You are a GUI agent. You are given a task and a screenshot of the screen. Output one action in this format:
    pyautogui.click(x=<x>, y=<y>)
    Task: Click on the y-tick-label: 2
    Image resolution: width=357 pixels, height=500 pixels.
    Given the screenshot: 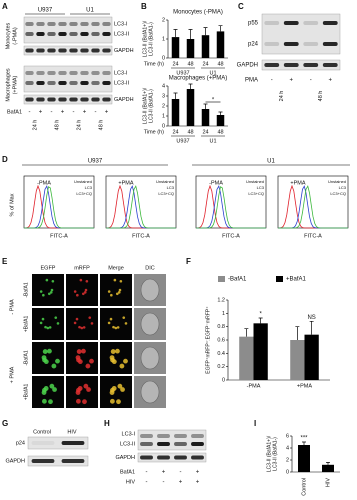 What is the action you would take?
    pyautogui.click(x=287, y=460)
    